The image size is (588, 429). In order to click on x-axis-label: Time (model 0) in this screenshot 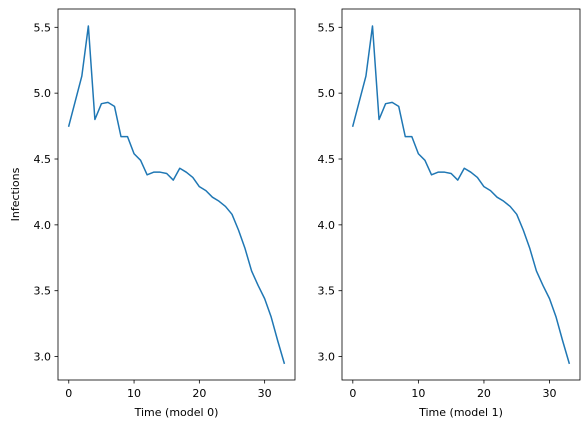, I will do `click(176, 412)`.